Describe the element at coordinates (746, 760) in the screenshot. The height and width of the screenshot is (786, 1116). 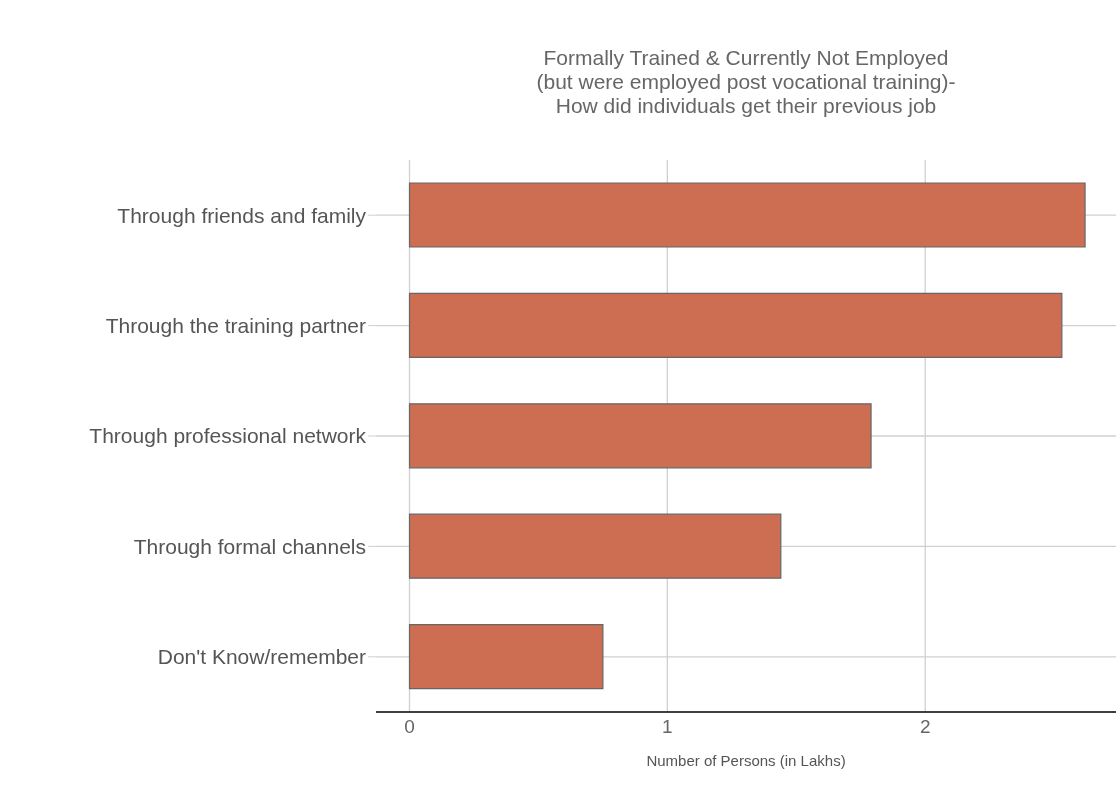
I see `x-axis-title: Number of Persons (in Lakhs)` at that location.